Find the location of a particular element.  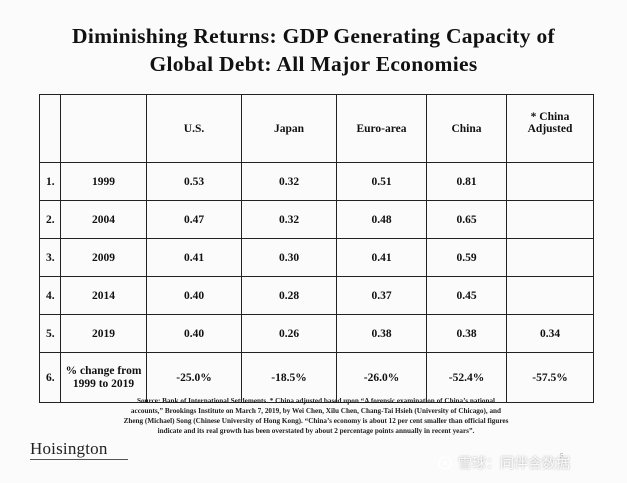

cell-china: 0.38 is located at coordinates (466, 333).